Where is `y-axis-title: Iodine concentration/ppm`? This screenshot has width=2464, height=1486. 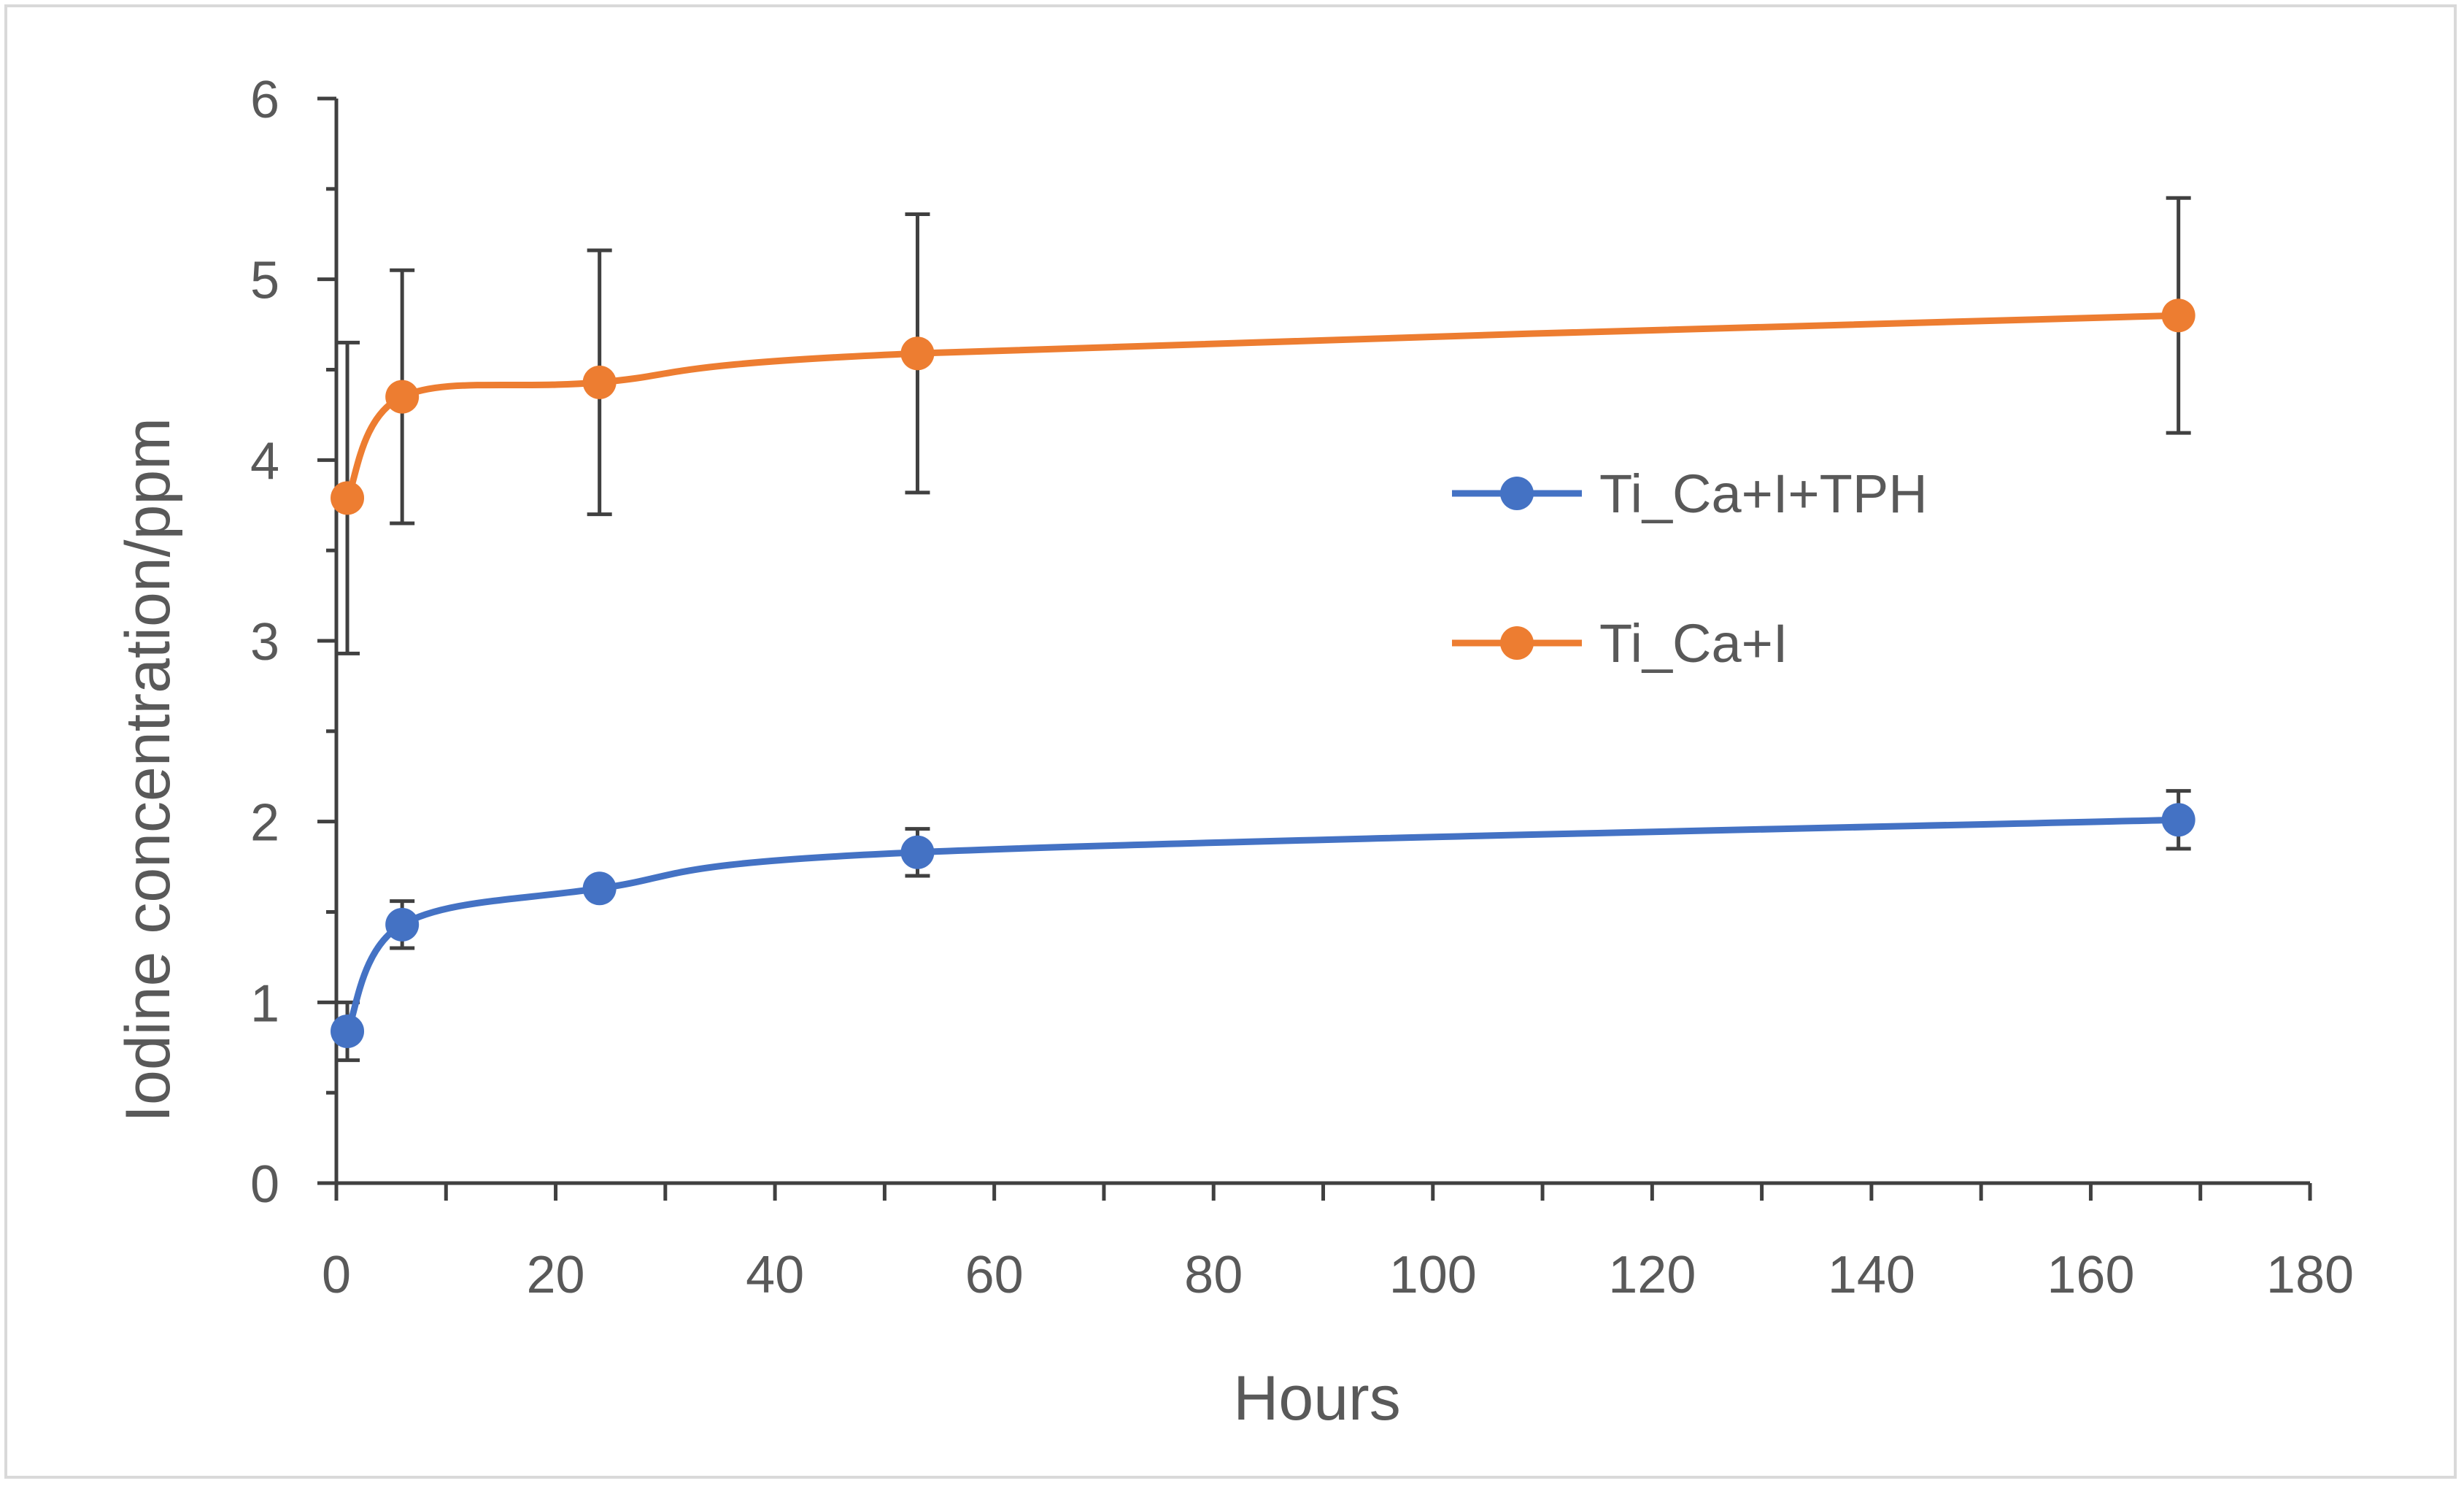 y-axis-title: Iodine concentration/ppm is located at coordinates (148, 770).